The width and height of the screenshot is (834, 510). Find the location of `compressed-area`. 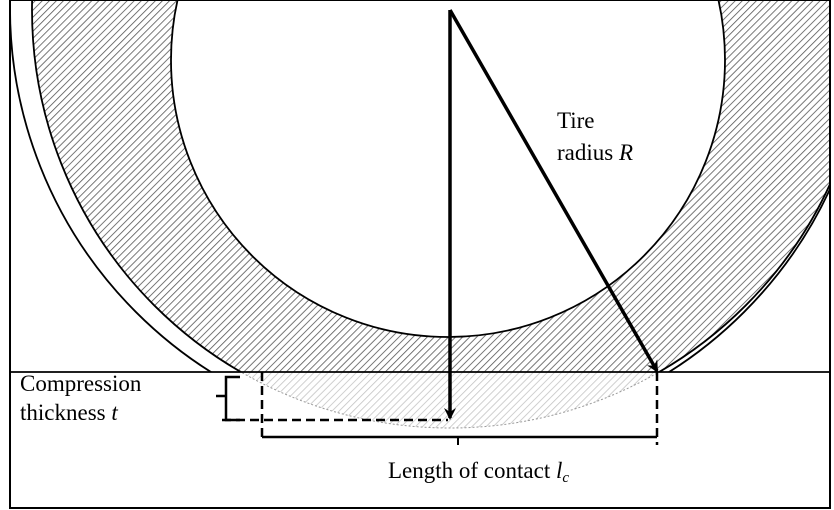

compressed-area is located at coordinates (420, 400).